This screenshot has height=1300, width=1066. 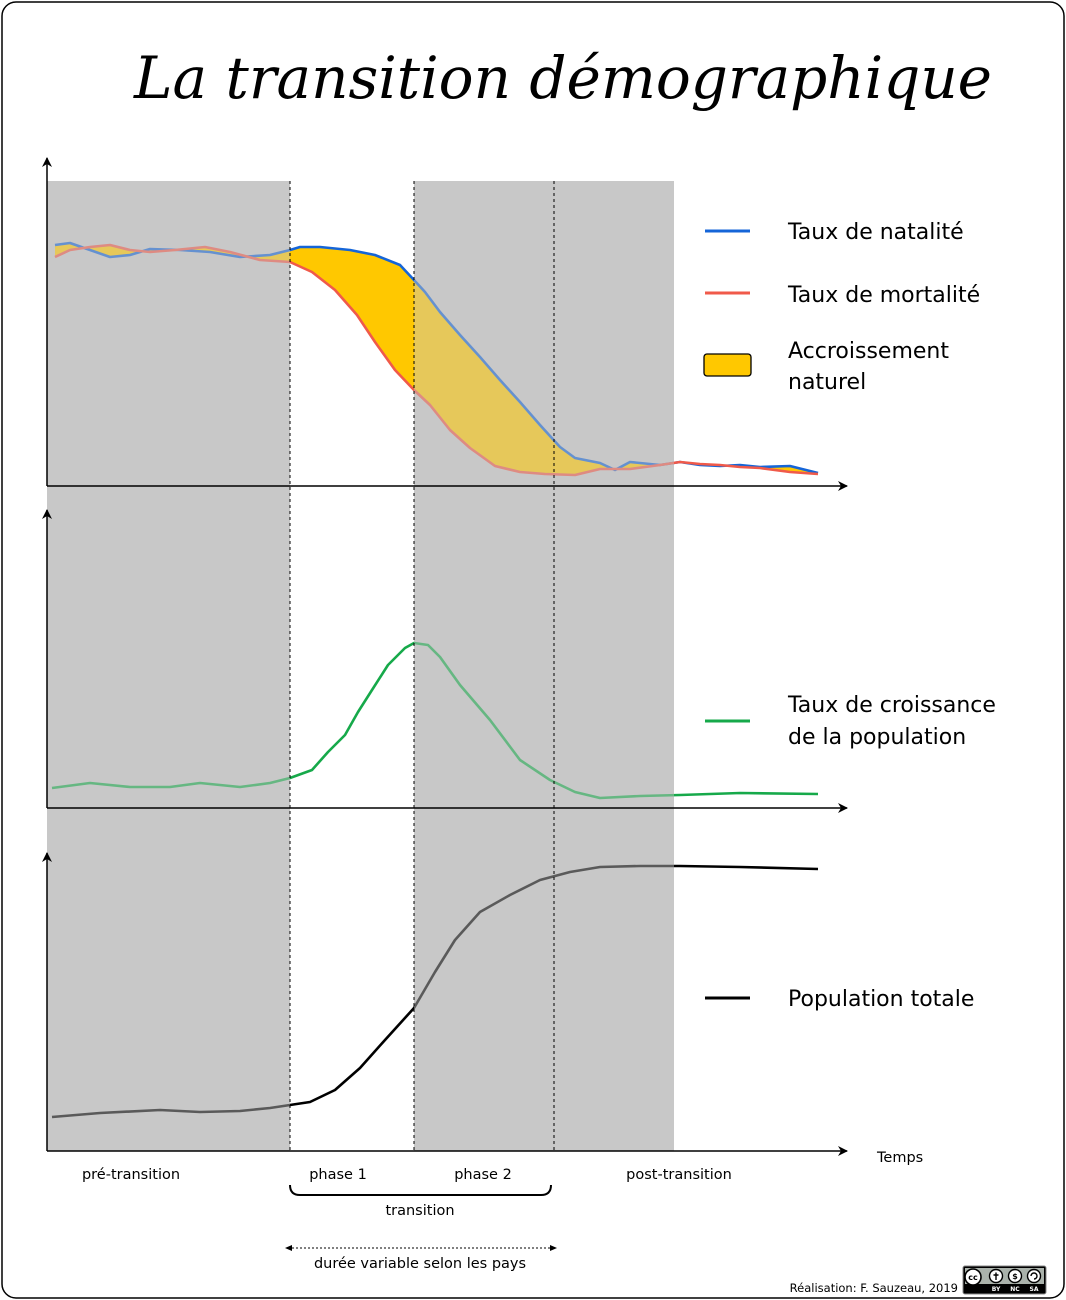 What do you see at coordinates (338, 1175) in the screenshot?
I see `phase-label-phase1: phase 1` at bounding box center [338, 1175].